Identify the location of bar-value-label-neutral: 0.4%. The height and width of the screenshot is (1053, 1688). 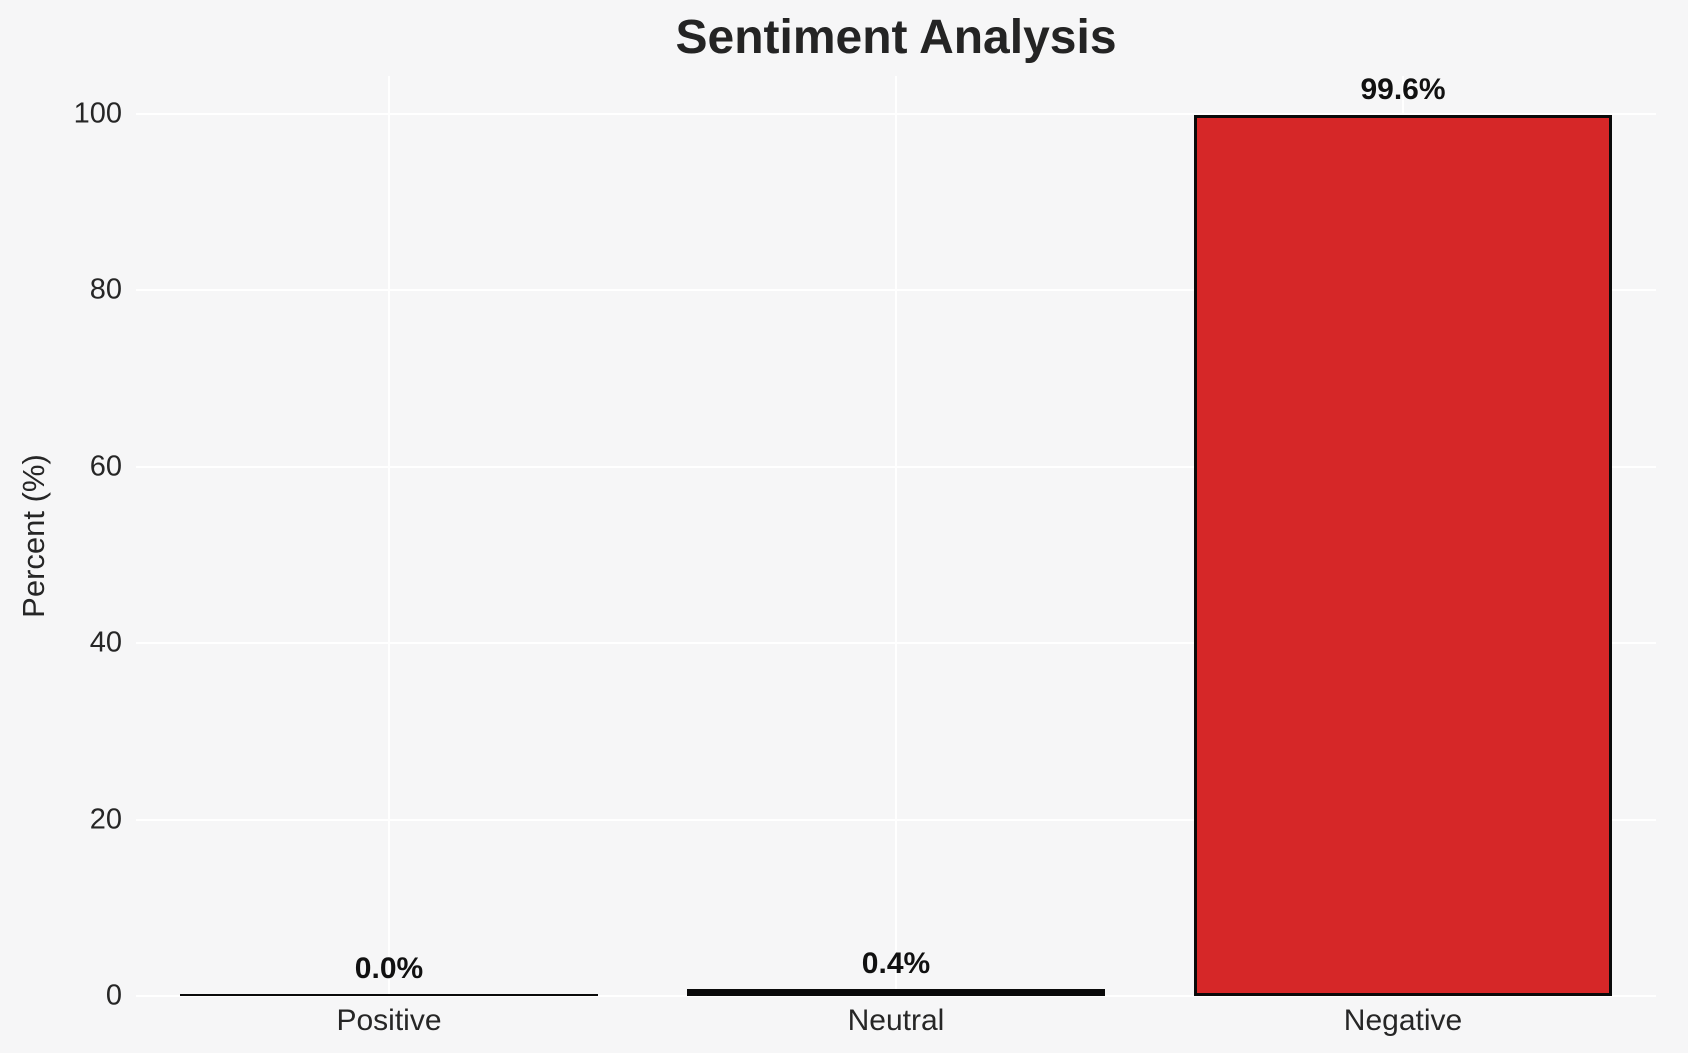
(896, 963).